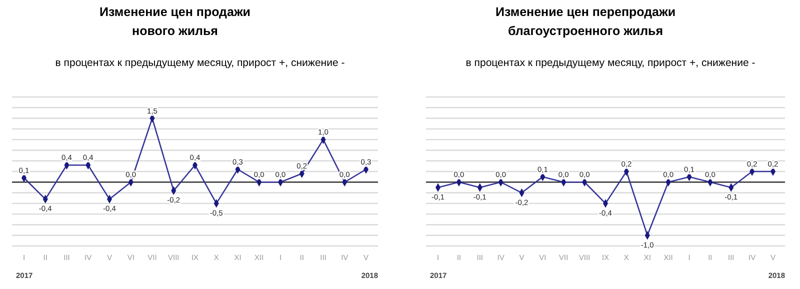 The width and height of the screenshot is (800, 289). What do you see at coordinates (175, 21) in the screenshot?
I see `chart-title: Изменение цен продажи нового жилья` at bounding box center [175, 21].